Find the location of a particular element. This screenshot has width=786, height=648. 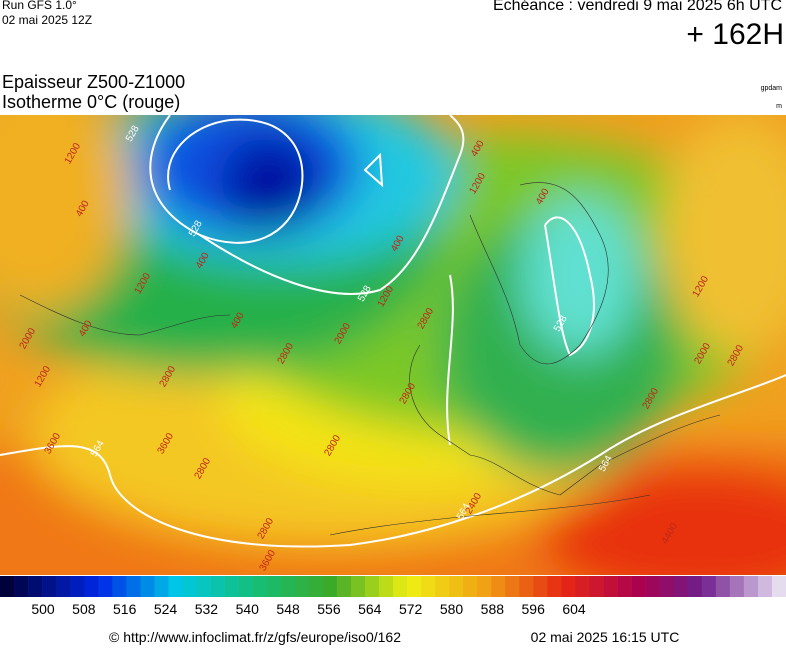

valid-time: Echéance : vendredi 9 mai 2025 6h UTC is located at coordinates (637, 7).